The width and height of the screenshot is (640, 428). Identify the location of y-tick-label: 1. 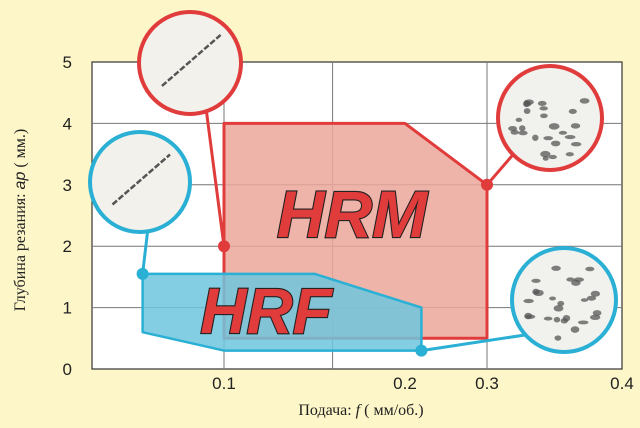
(67, 308).